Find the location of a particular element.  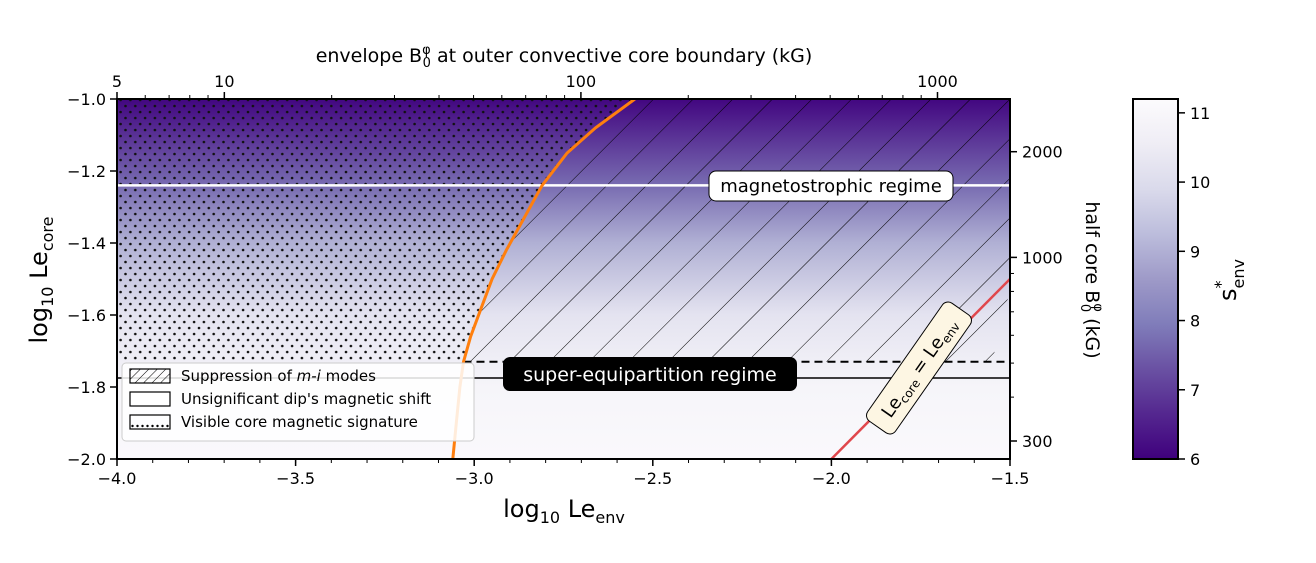

y-tick-label: −1.0 is located at coordinates (86, 99).